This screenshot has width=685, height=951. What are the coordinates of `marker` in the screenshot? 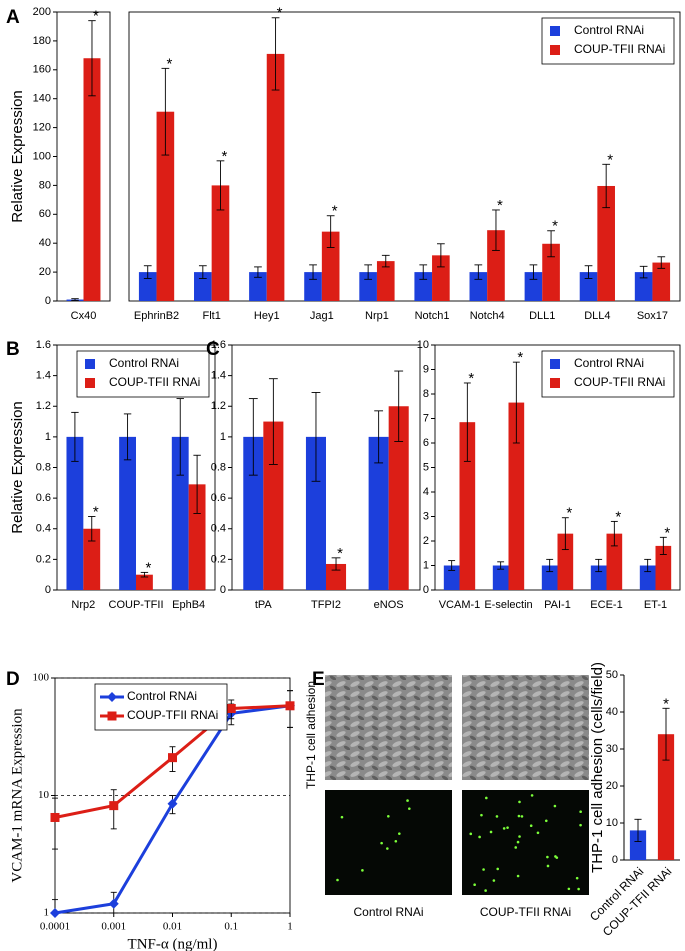 It's located at (114, 806).